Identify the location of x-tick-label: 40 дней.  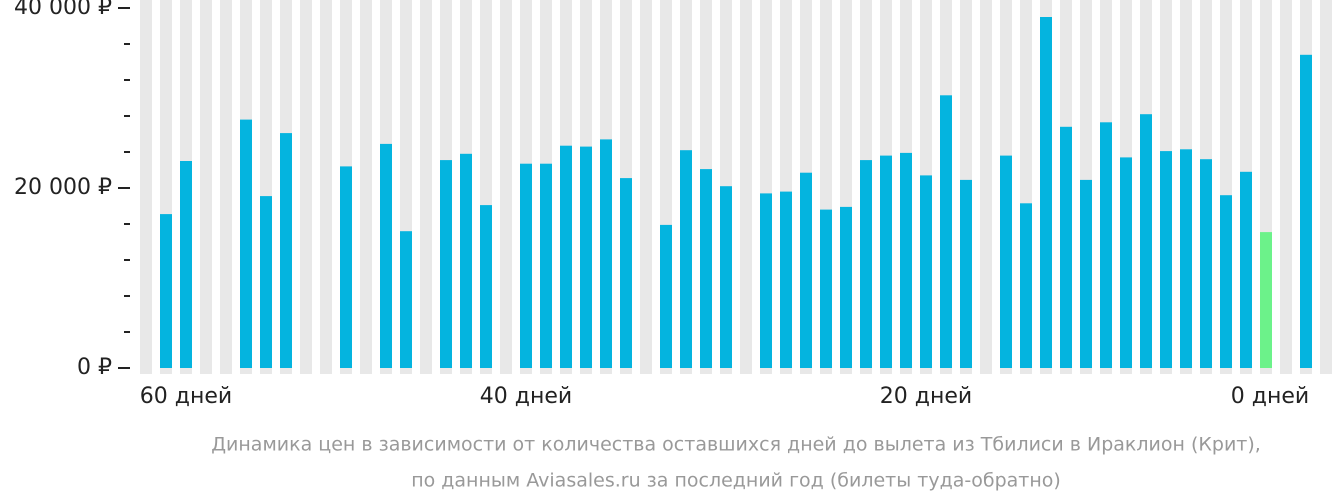
(526, 396).